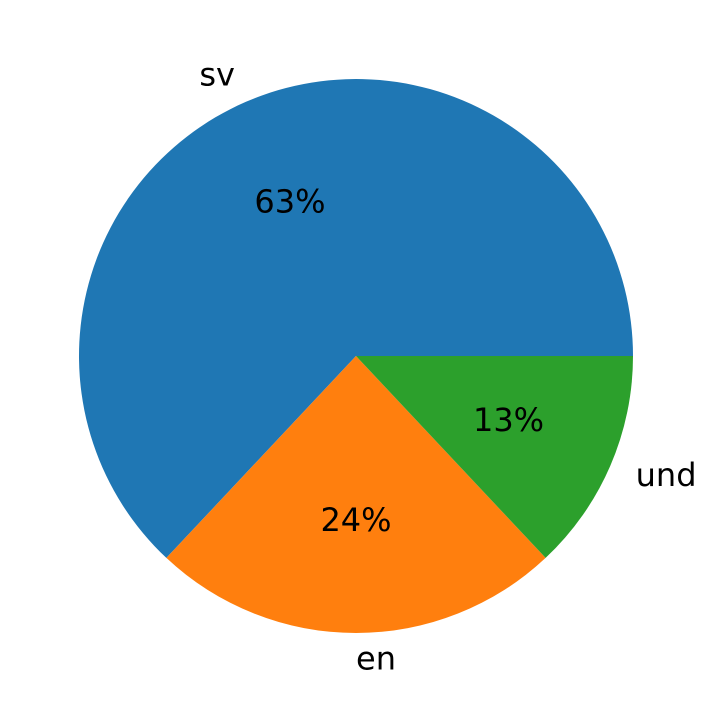 This screenshot has width=712, height=713. What do you see at coordinates (289, 201) in the screenshot?
I see `value-label: 63%` at bounding box center [289, 201].